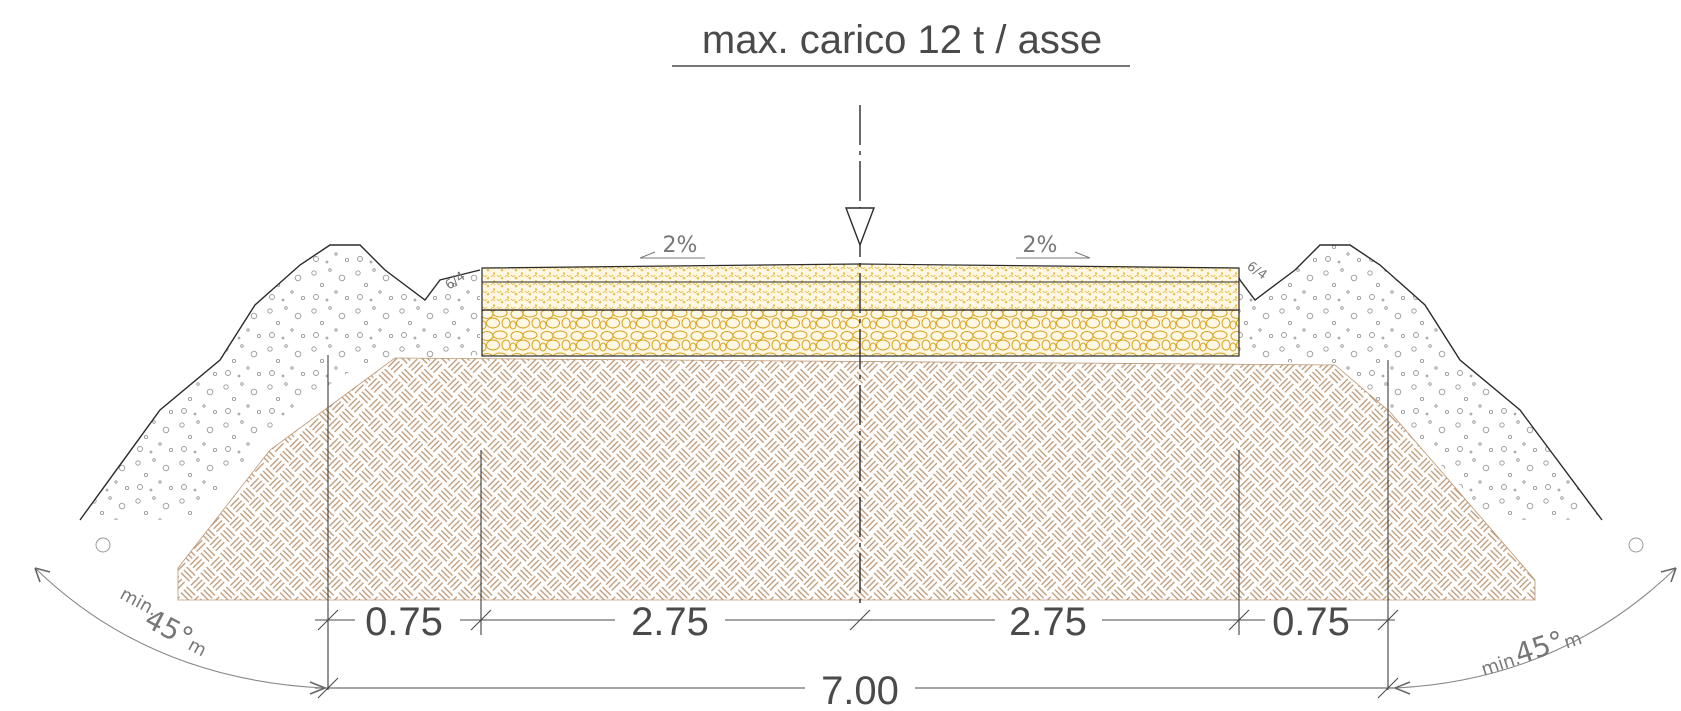 The height and width of the screenshot is (711, 1681). I want to click on dim-segment-4: 0.75, so click(1311, 622).